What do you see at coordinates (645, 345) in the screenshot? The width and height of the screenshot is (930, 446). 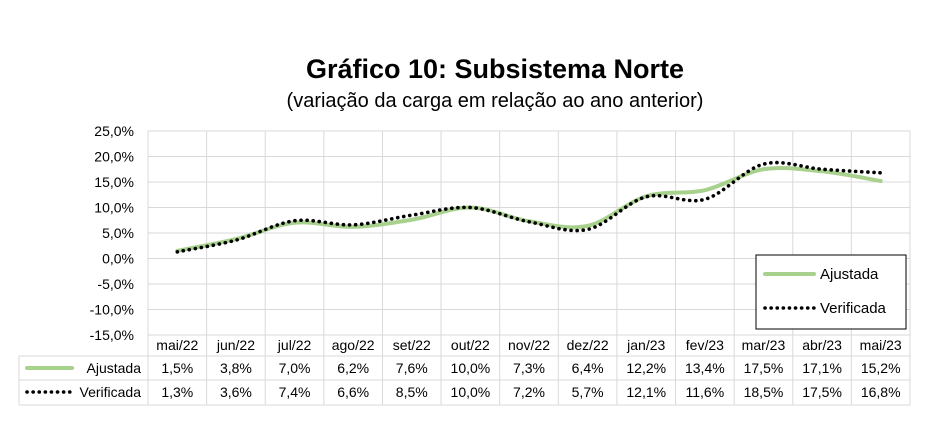 I see `x-category-label: jan/23` at bounding box center [645, 345].